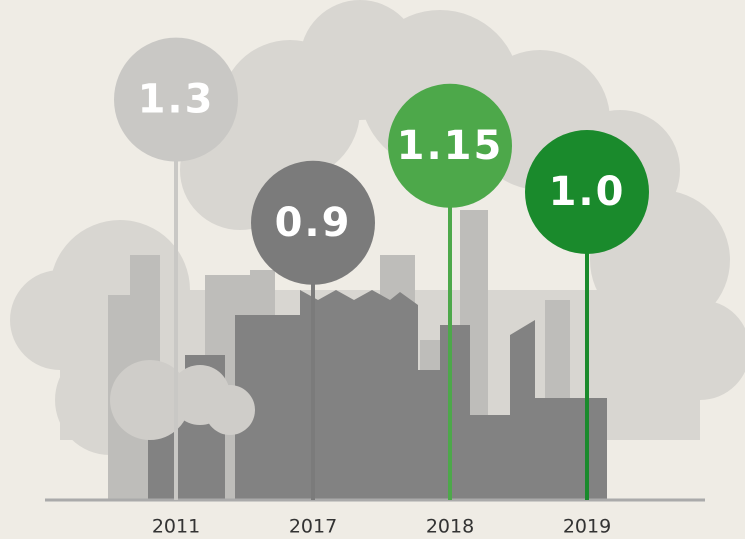 Image resolution: width=745 pixels, height=539 pixels. Describe the element at coordinates (182, 400) in the screenshot. I see `clouds-front` at that location.